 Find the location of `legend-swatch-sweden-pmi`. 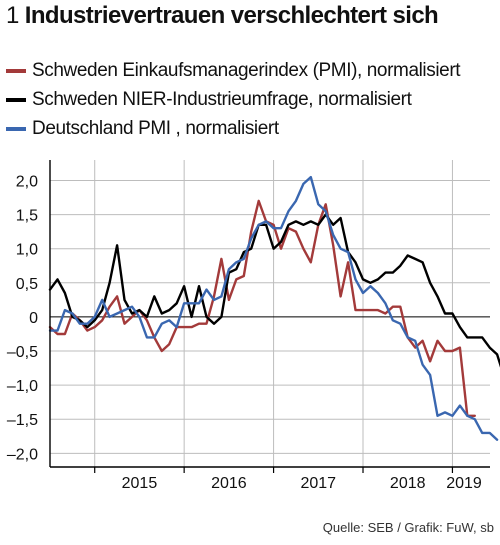

legend-swatch-sweden-pmi is located at coordinates (16, 70).